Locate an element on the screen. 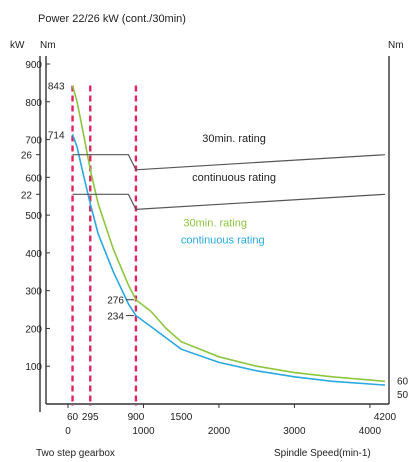  y-tick-label: 900 is located at coordinates (33, 65).